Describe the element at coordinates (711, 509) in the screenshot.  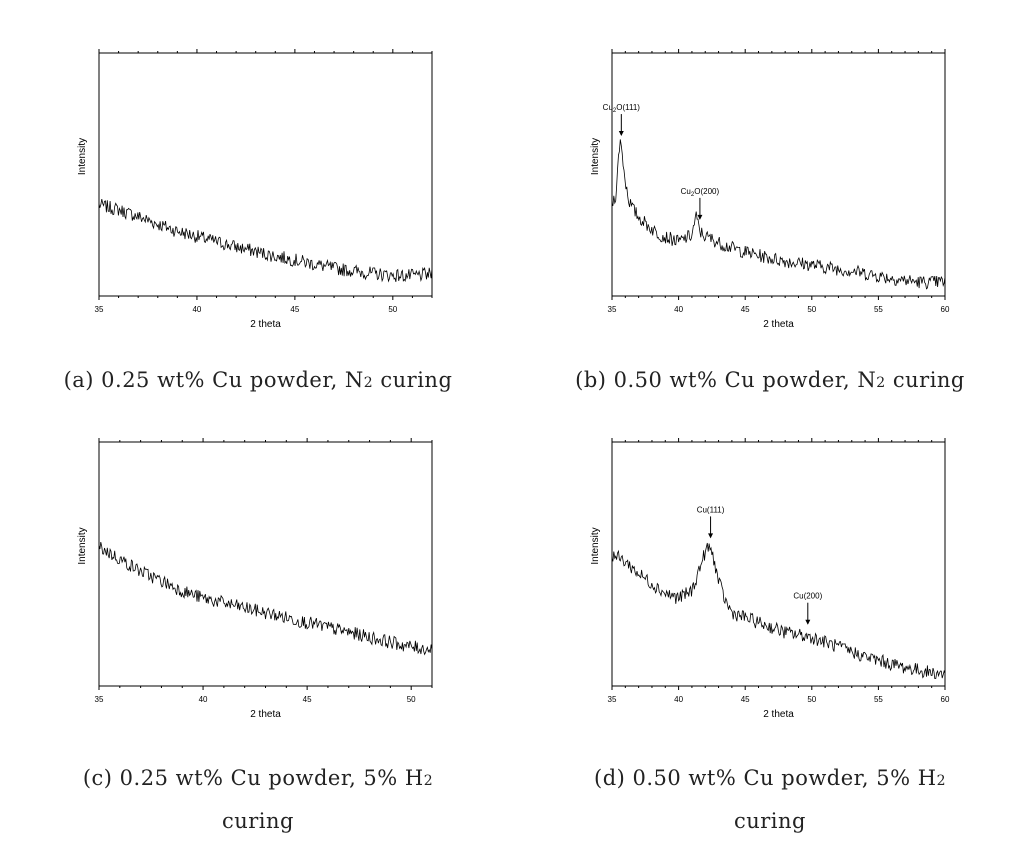
I see `peak-label: Cu(111)` at that location.